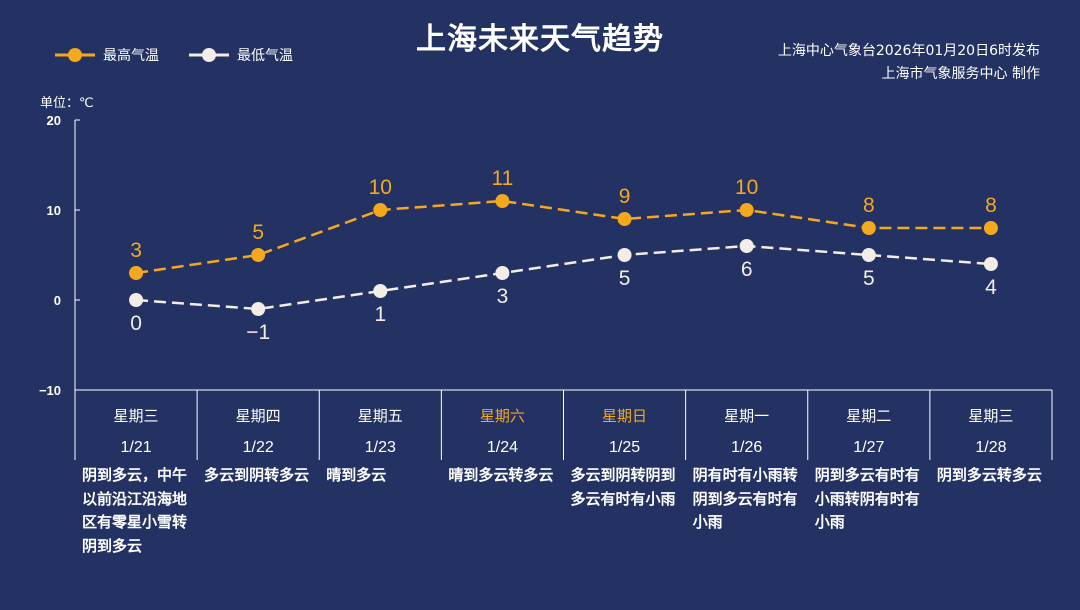 Image resolution: width=1080 pixels, height=610 pixels. I want to click on date-label: 1/23, so click(380, 447).